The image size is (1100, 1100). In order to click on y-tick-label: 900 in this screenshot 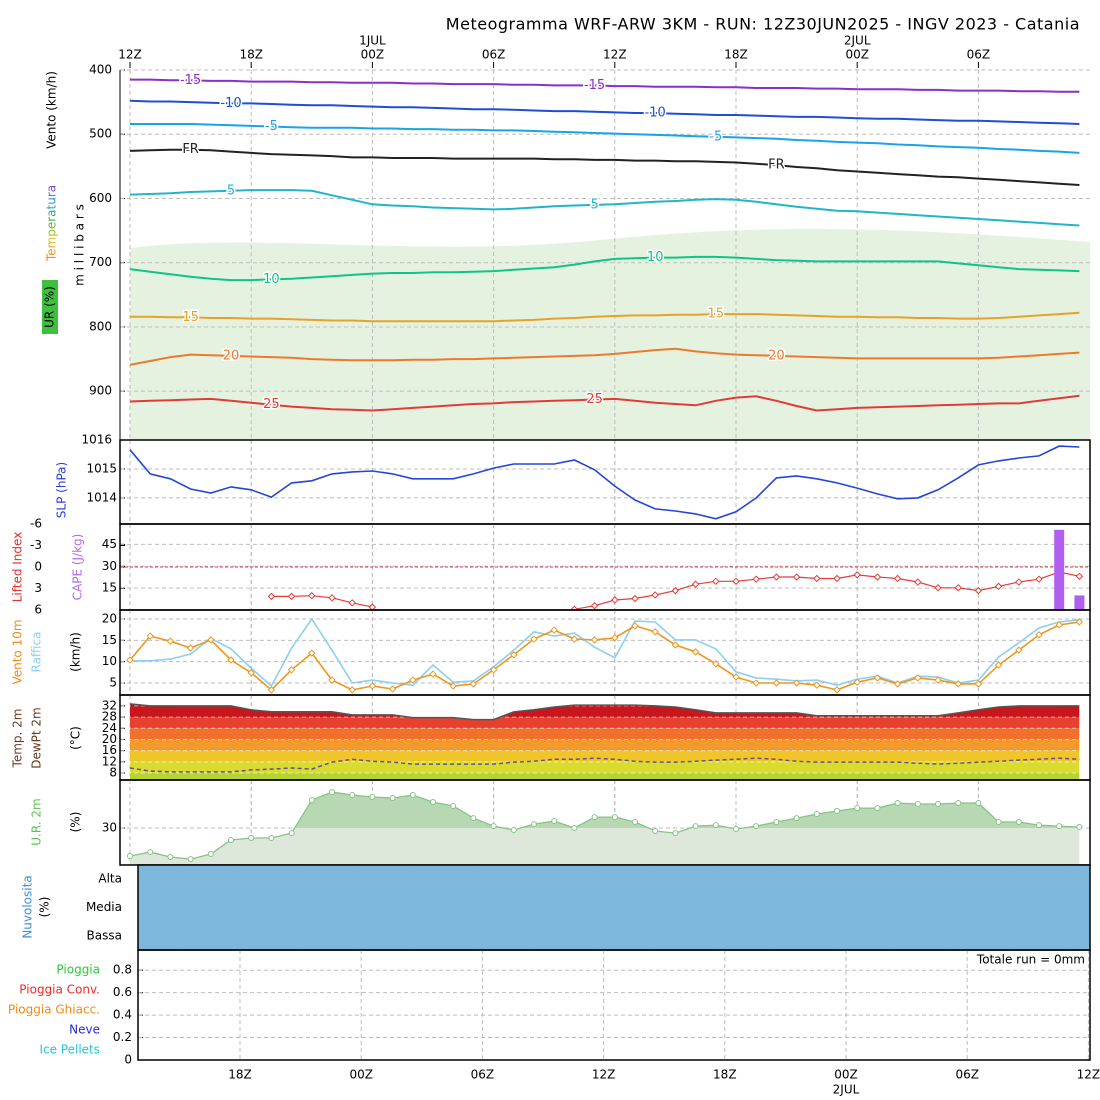, I will do `click(100, 391)`.